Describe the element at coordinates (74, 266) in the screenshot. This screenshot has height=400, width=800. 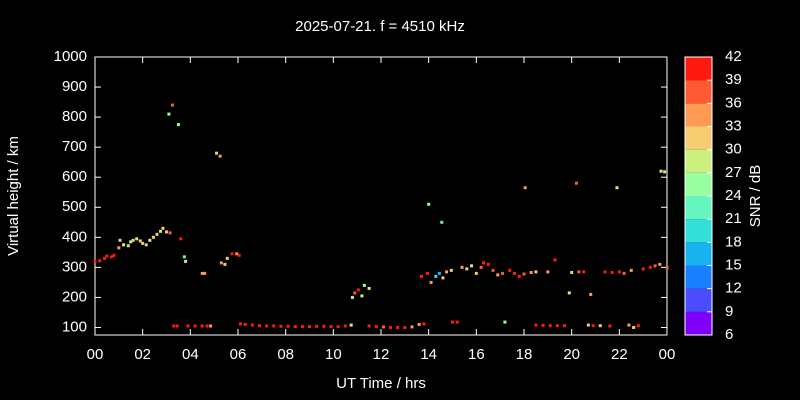
I see `y-tick-label: 300` at that location.